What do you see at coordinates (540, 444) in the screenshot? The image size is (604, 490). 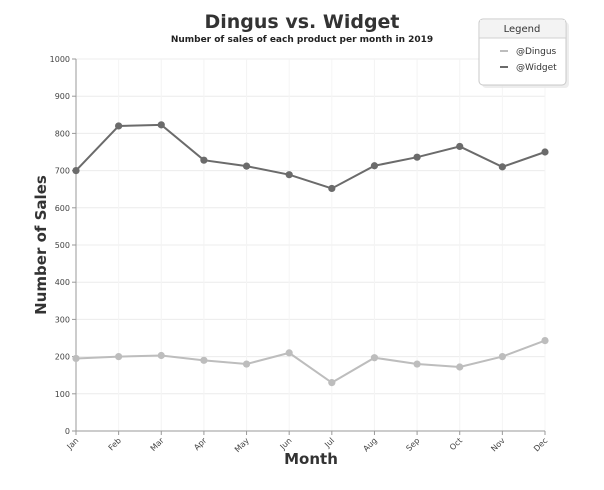 I see `x-tick-label: Dec` at bounding box center [540, 444].